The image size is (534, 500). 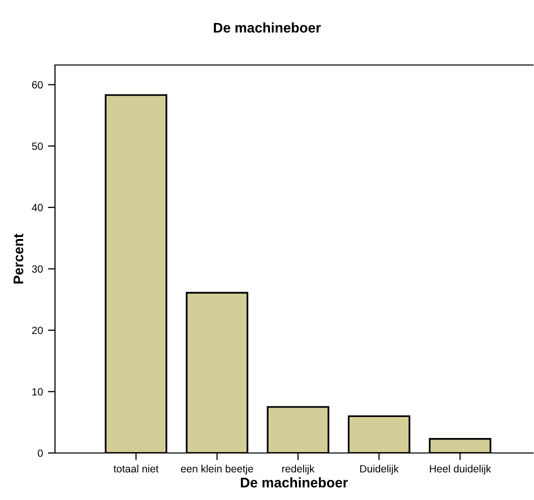 I want to click on x-tick-label: totaal niet, so click(x=136, y=468).